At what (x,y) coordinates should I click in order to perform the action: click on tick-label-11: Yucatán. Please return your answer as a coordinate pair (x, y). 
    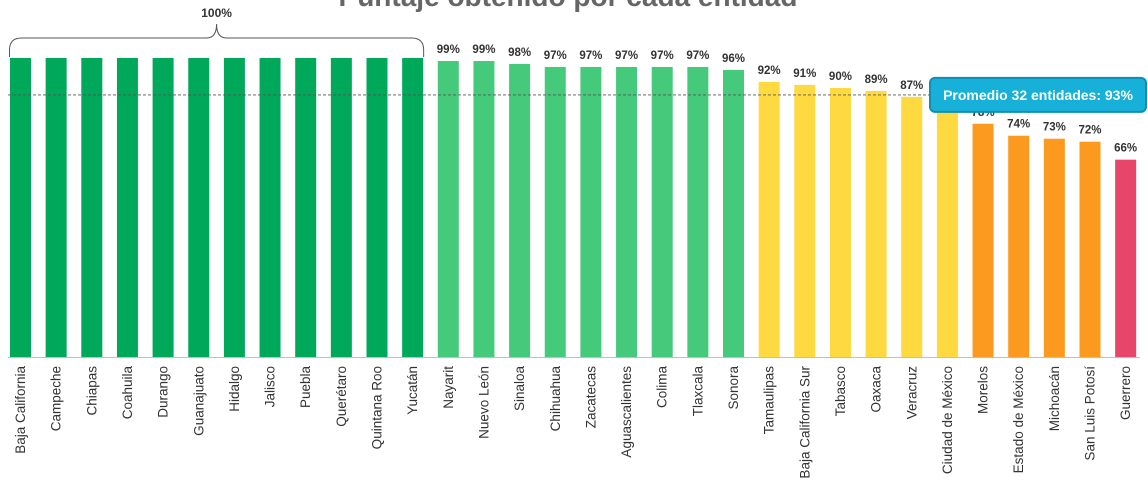
    Looking at the image, I should click on (412, 390).